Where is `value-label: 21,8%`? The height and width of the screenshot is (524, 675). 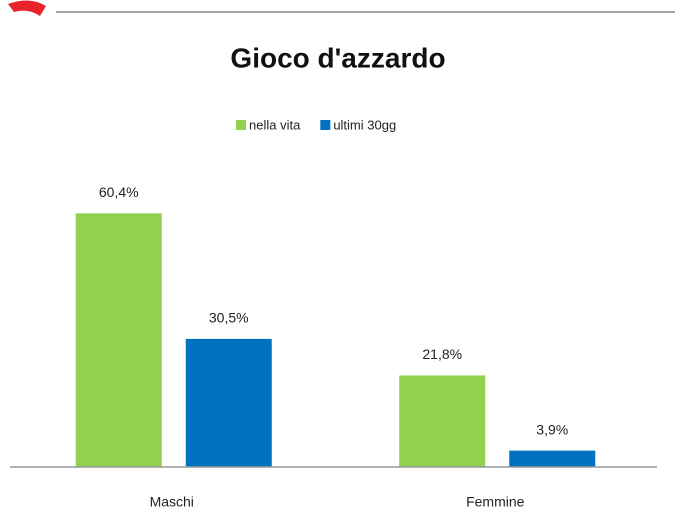 value-label: 21,8% is located at coordinates (442, 354).